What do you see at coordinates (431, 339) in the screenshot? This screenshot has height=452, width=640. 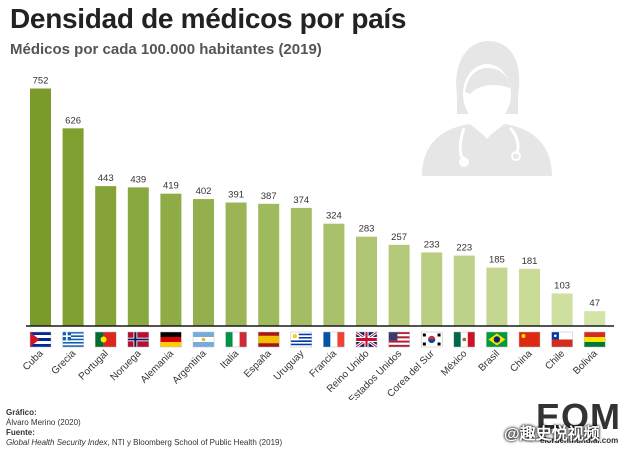 I see `flag-south-korea-icon` at bounding box center [431, 339].